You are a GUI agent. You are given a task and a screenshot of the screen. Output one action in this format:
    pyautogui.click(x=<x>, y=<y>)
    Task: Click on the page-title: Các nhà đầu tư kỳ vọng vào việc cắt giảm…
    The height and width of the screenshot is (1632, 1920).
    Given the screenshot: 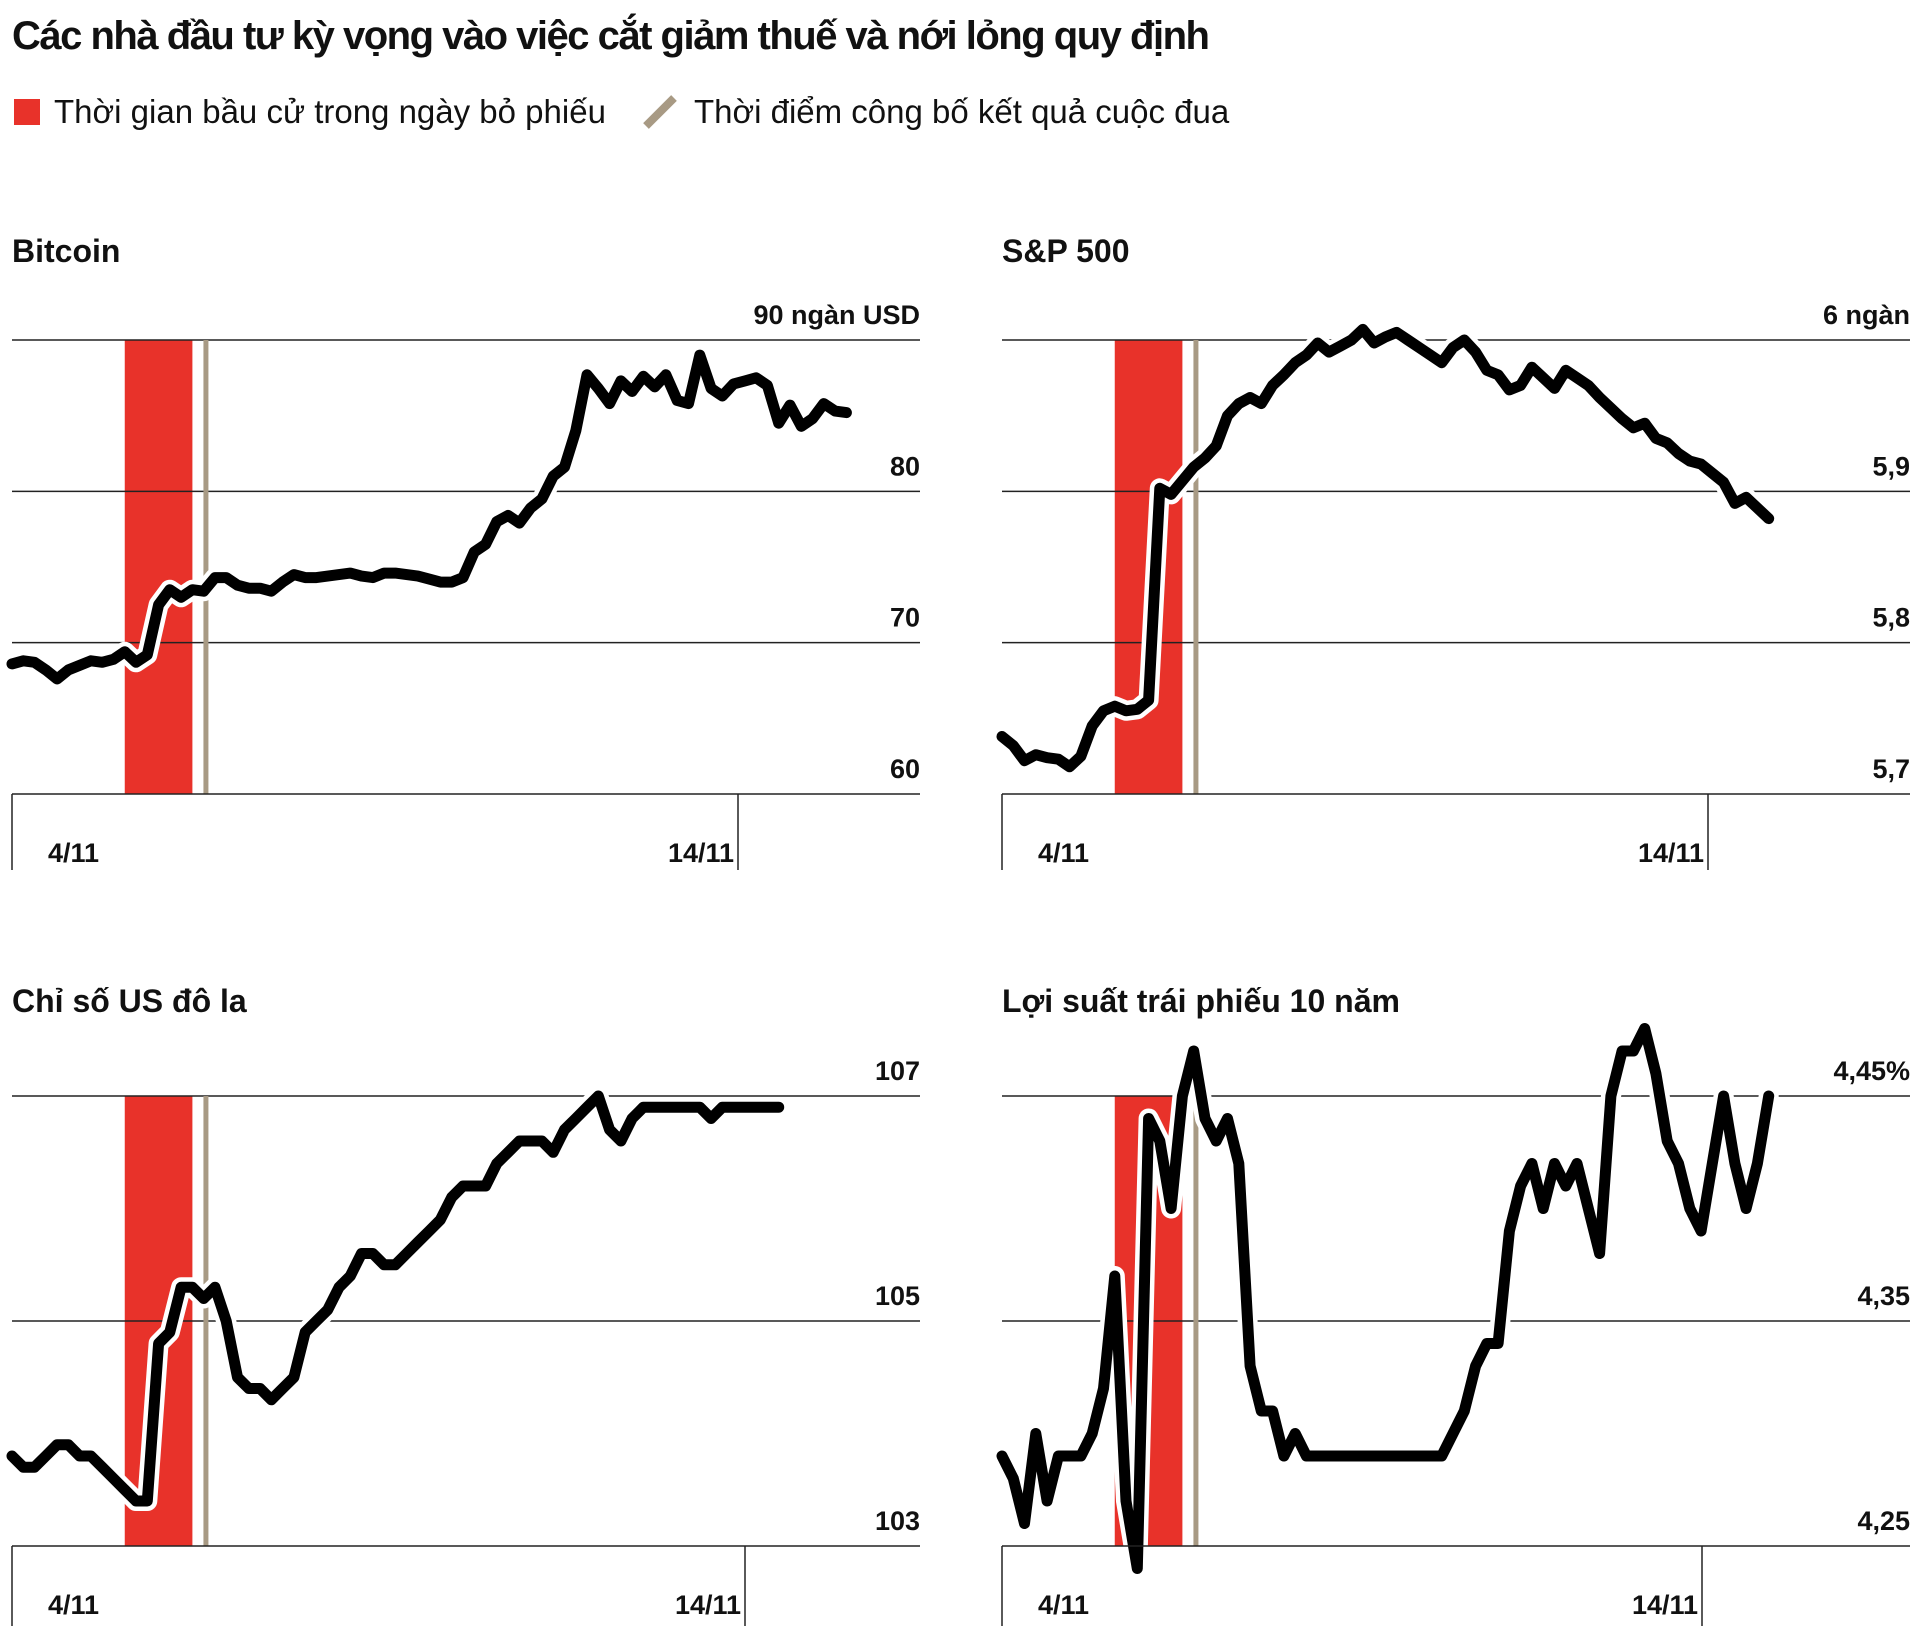 What is the action you would take?
    pyautogui.click(x=611, y=36)
    